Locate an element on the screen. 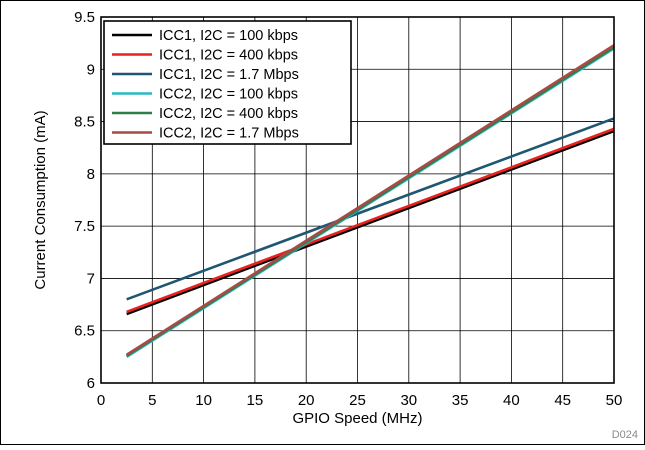  y-tick-label: 6.5 is located at coordinates (84, 331).